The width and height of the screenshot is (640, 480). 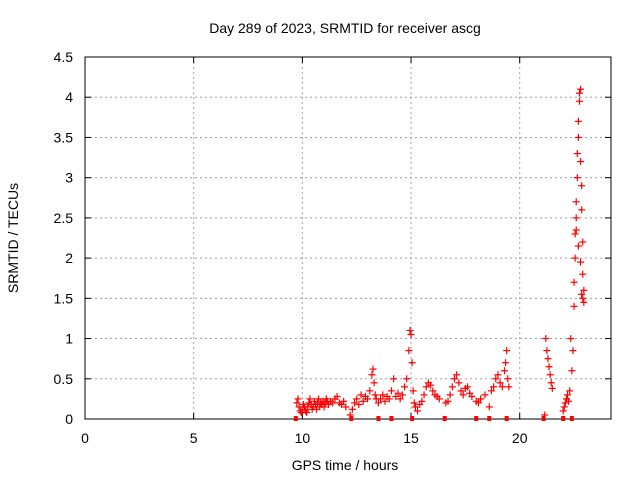 What do you see at coordinates (69, 258) in the screenshot?
I see `y-tick-label: 2` at bounding box center [69, 258].